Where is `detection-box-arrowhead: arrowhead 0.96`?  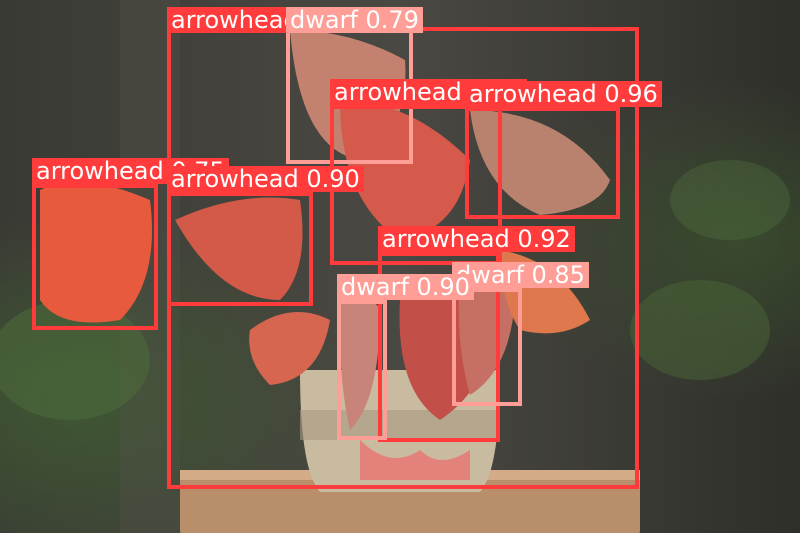
detection-box-arrowhead: arrowhead 0.96 is located at coordinates (563, 150).